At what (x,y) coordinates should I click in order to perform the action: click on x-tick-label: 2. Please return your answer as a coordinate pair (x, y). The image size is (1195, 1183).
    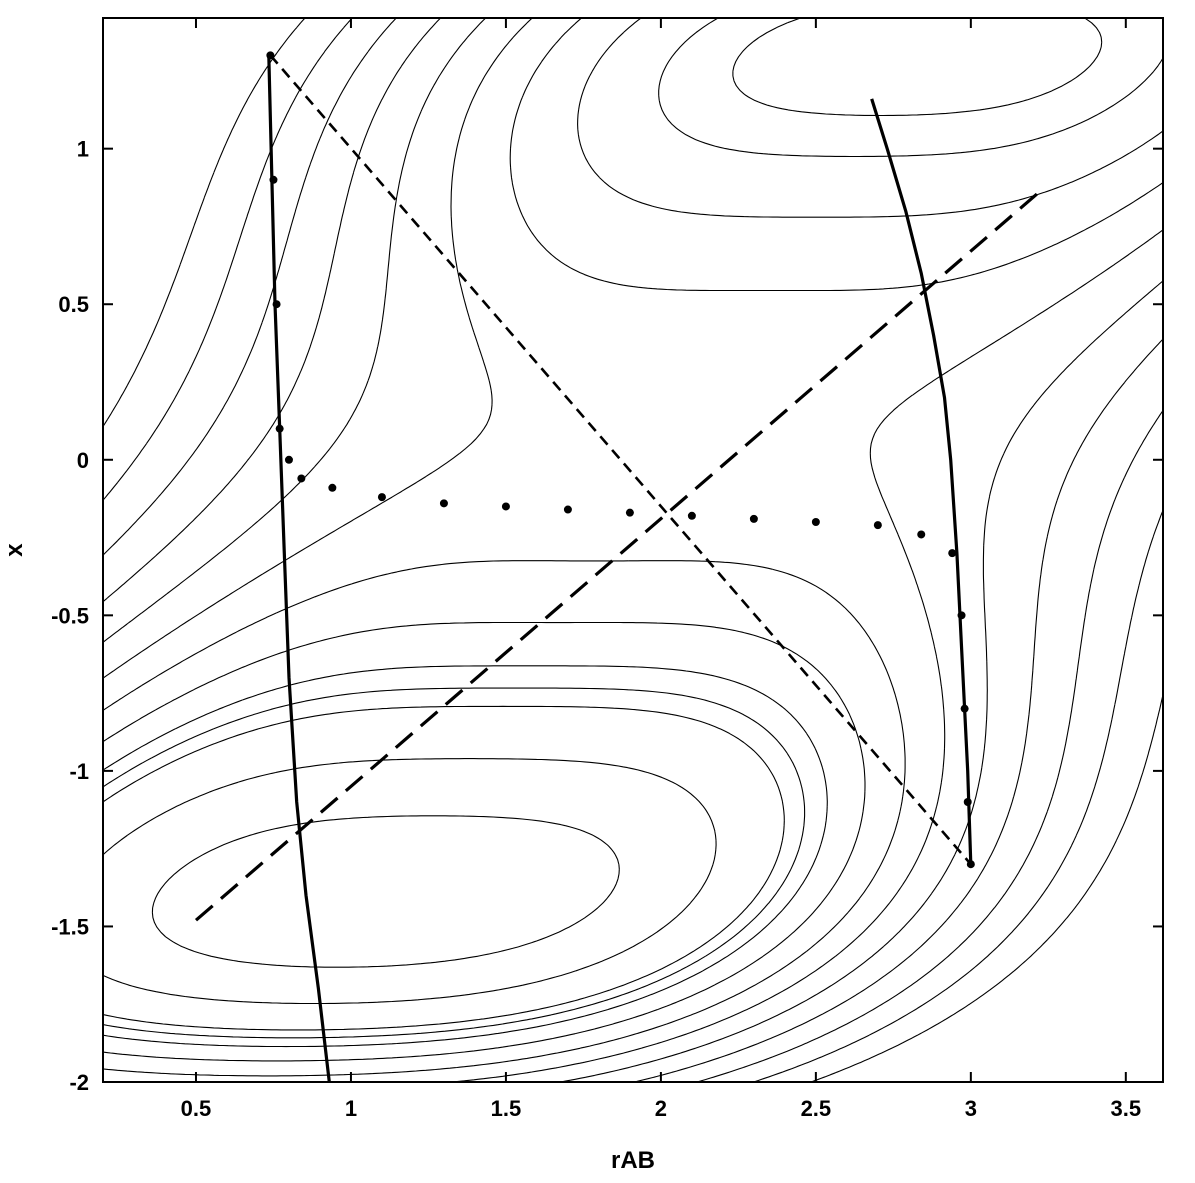
    Looking at the image, I should click on (661, 1108).